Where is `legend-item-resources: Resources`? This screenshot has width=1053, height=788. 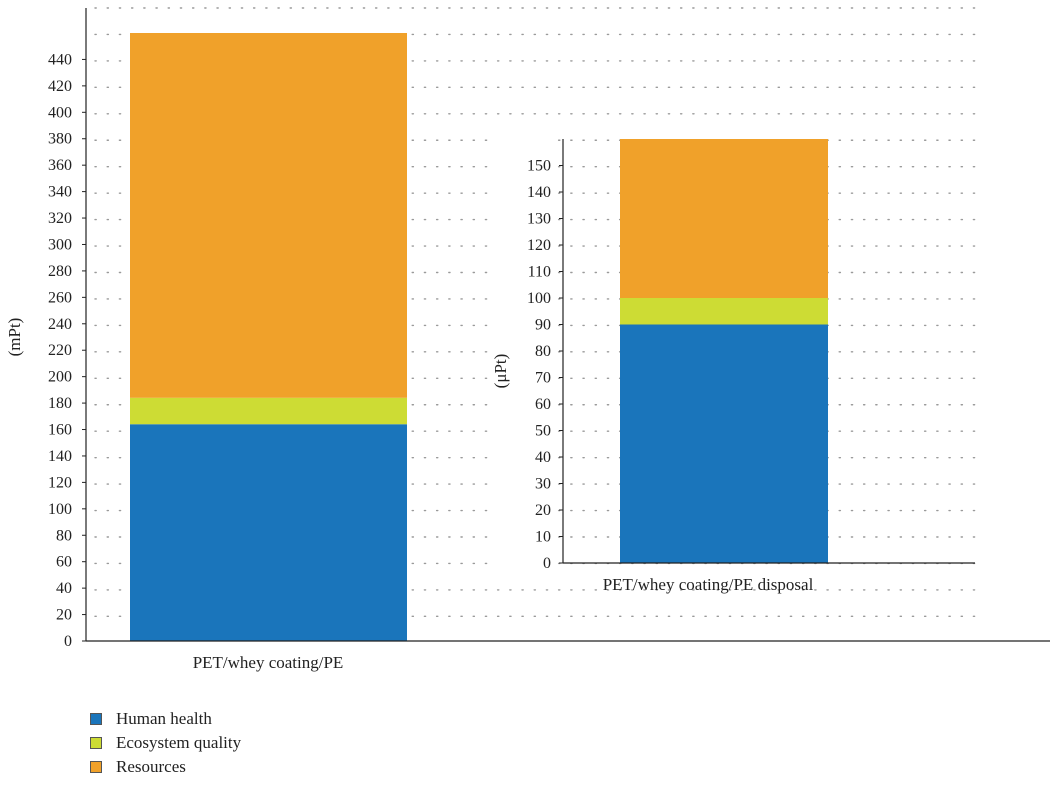
legend-item-resources: Resources is located at coordinates (165, 767).